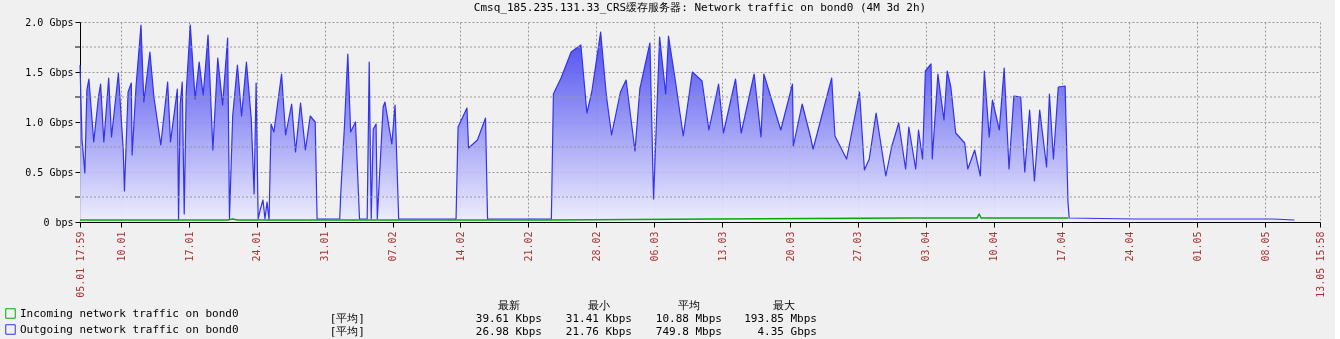 This screenshot has width=1340, height=339. I want to click on text: 749.8 Mbps, so click(688, 331).